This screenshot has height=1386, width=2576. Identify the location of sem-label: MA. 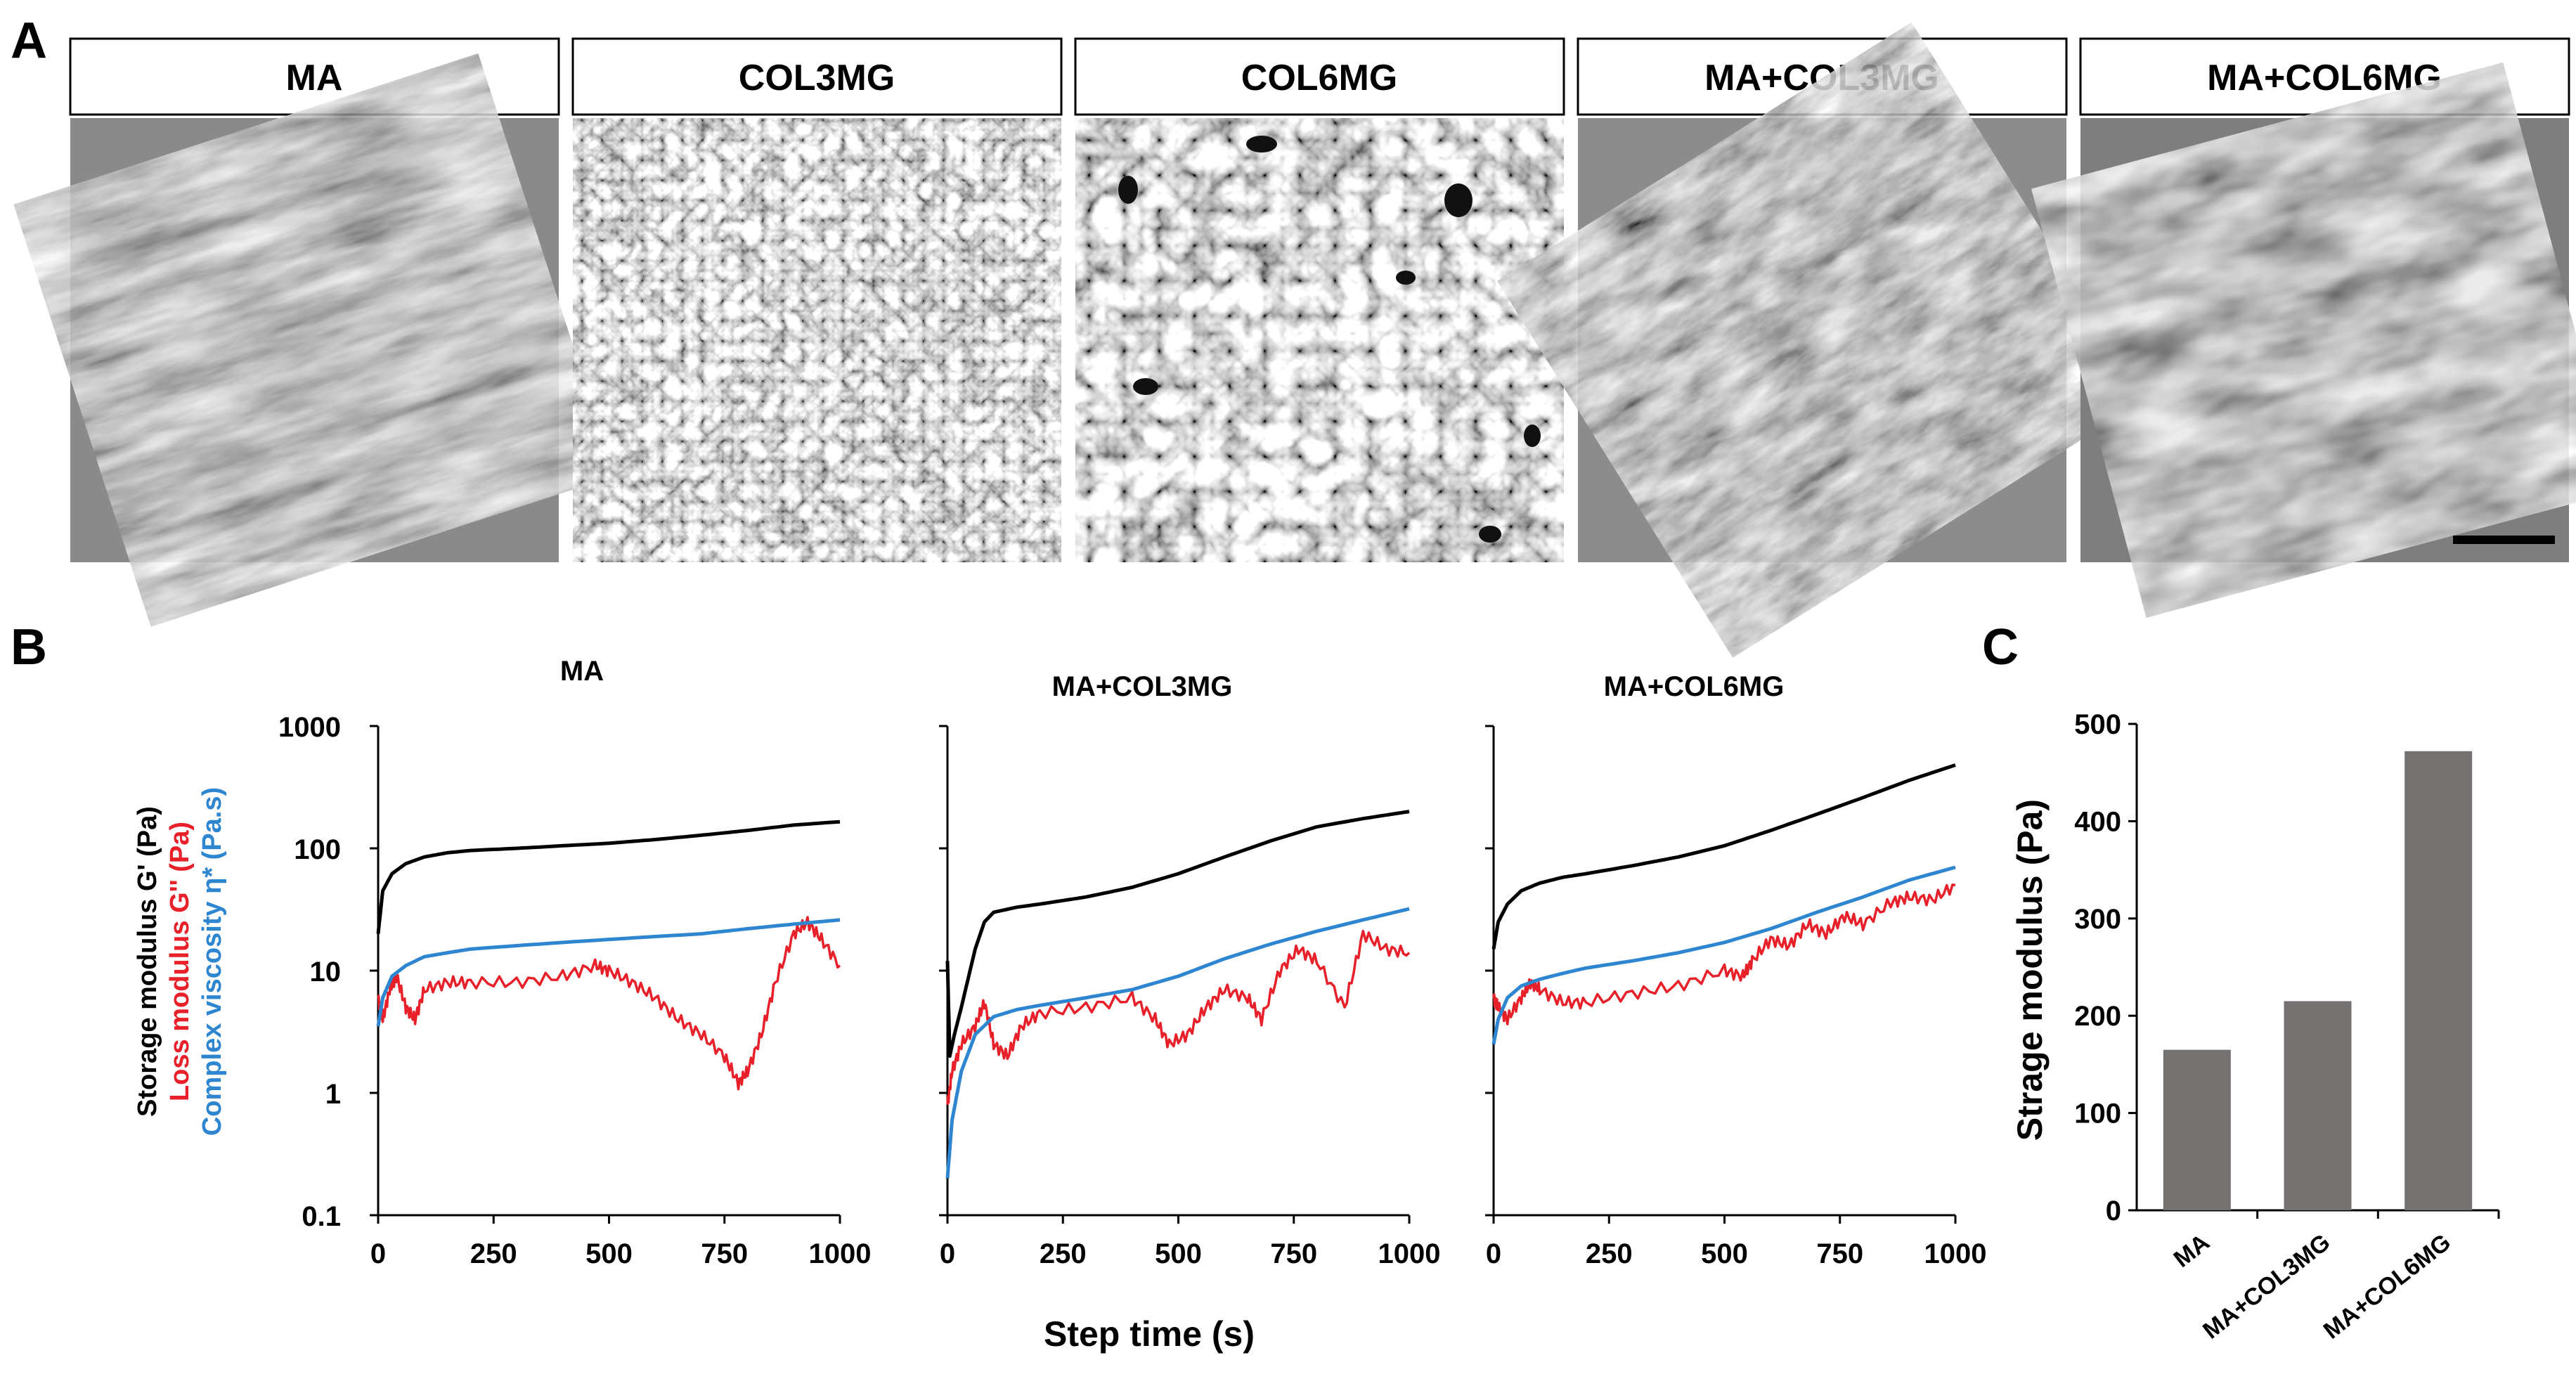
(315, 78).